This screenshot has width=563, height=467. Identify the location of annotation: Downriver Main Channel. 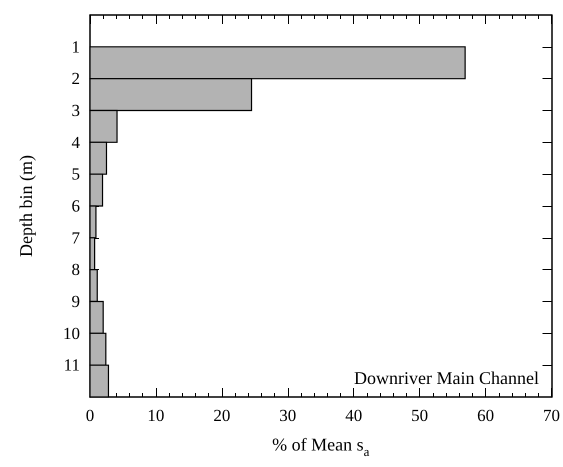
(447, 378).